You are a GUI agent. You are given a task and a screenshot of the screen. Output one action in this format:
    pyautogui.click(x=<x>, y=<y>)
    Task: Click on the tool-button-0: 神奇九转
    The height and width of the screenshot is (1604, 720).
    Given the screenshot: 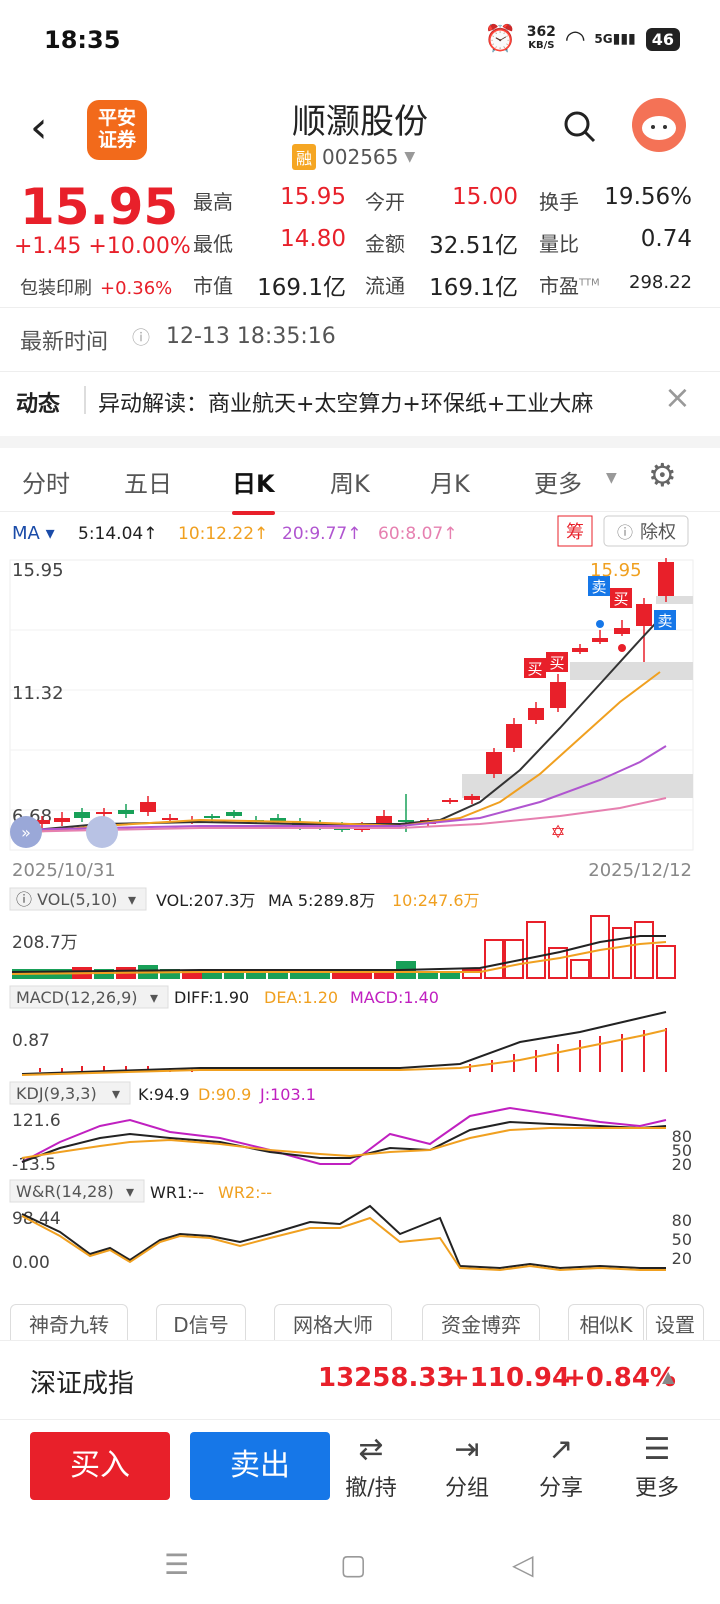 What is the action you would take?
    pyautogui.click(x=69, y=1325)
    